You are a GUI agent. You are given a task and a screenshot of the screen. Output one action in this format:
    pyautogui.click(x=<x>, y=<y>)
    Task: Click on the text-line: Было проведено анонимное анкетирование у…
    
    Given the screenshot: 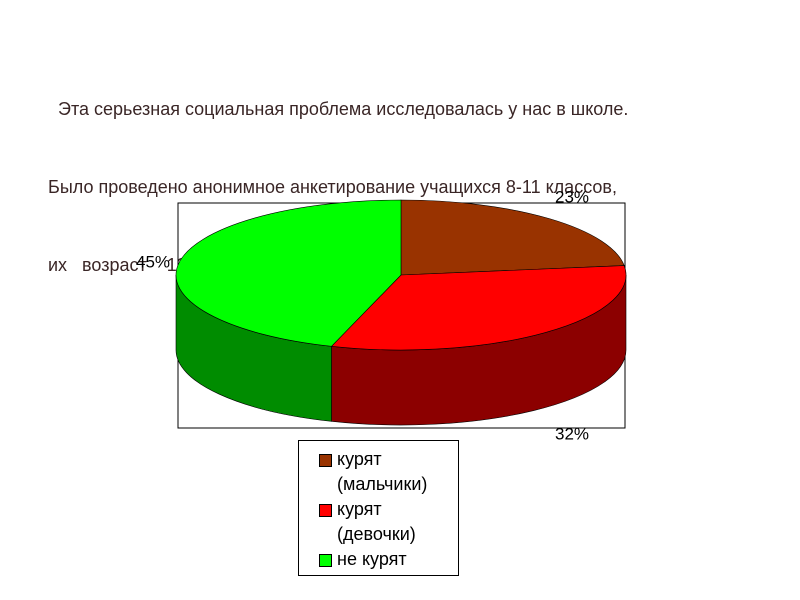 What is the action you would take?
    pyautogui.click(x=332, y=187)
    